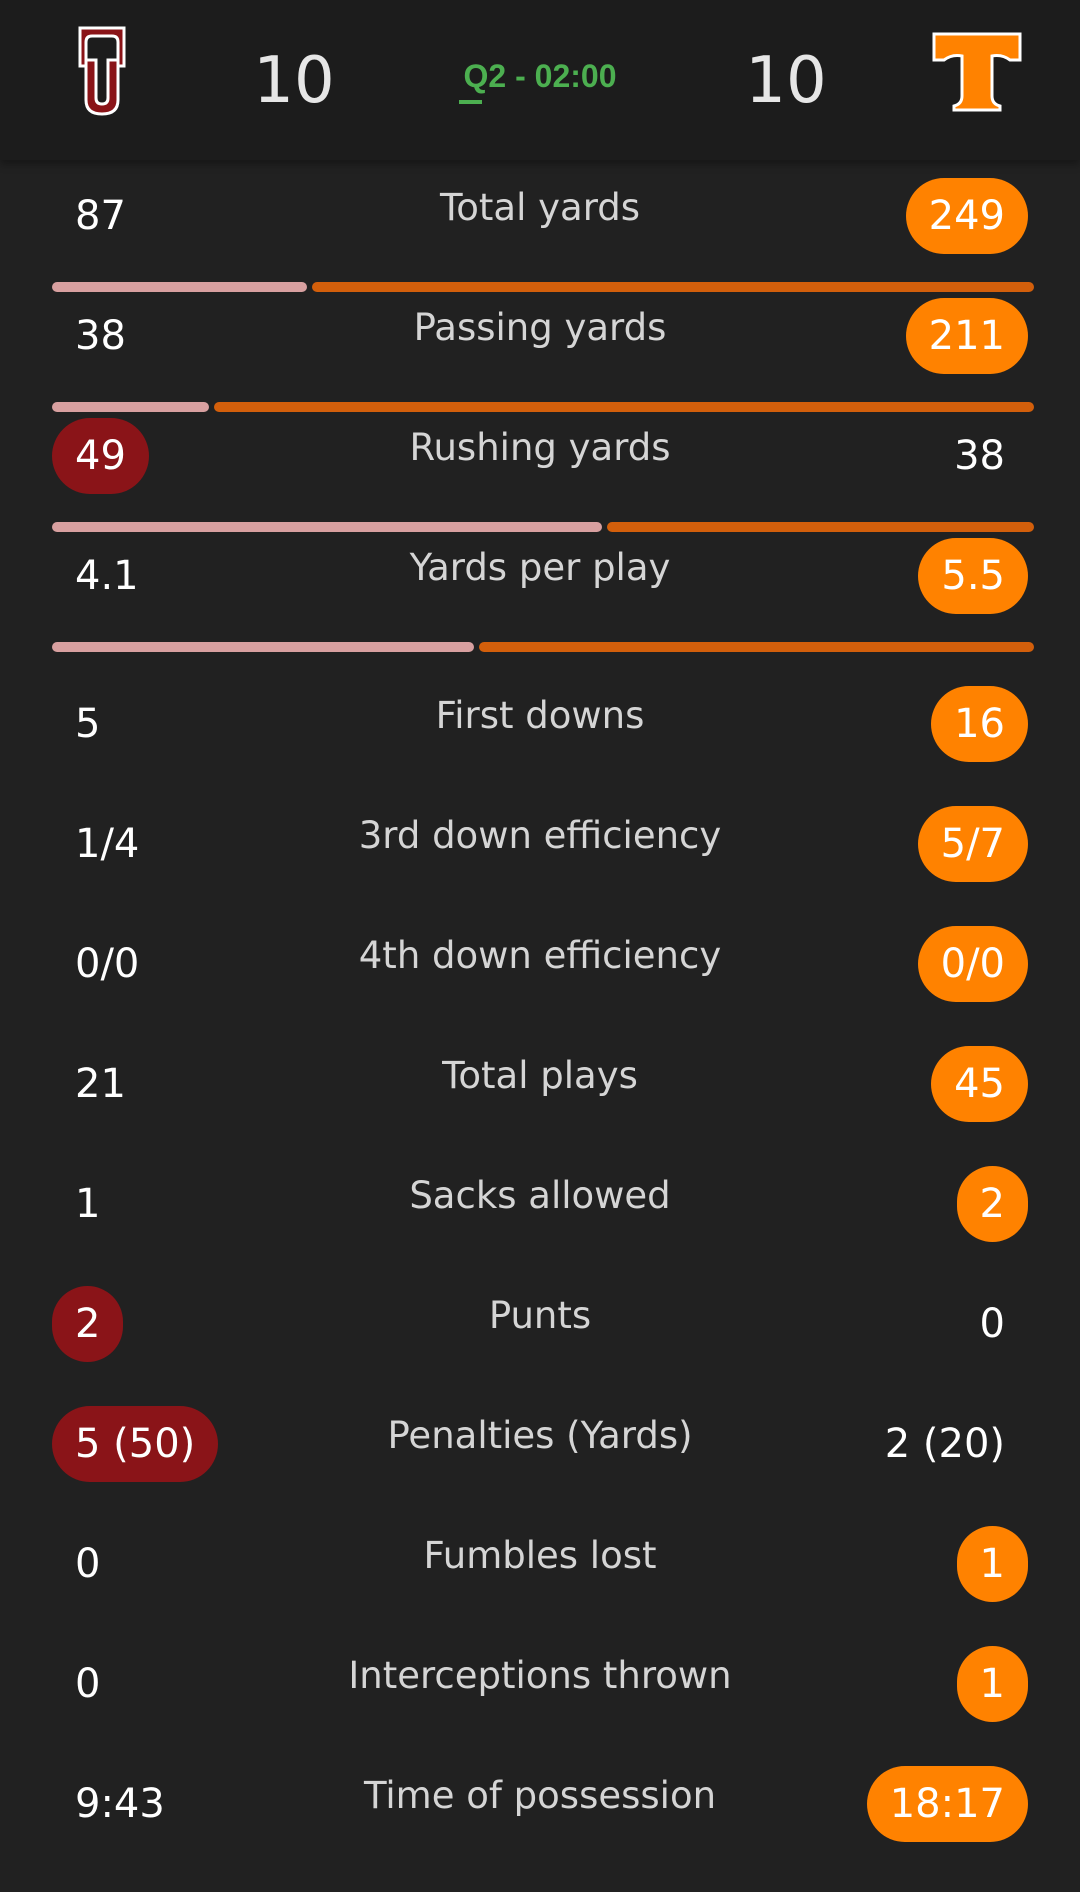 The height and width of the screenshot is (1892, 1080). Describe the element at coordinates (294, 81) in the screenshot. I see `home-score: 10` at that location.